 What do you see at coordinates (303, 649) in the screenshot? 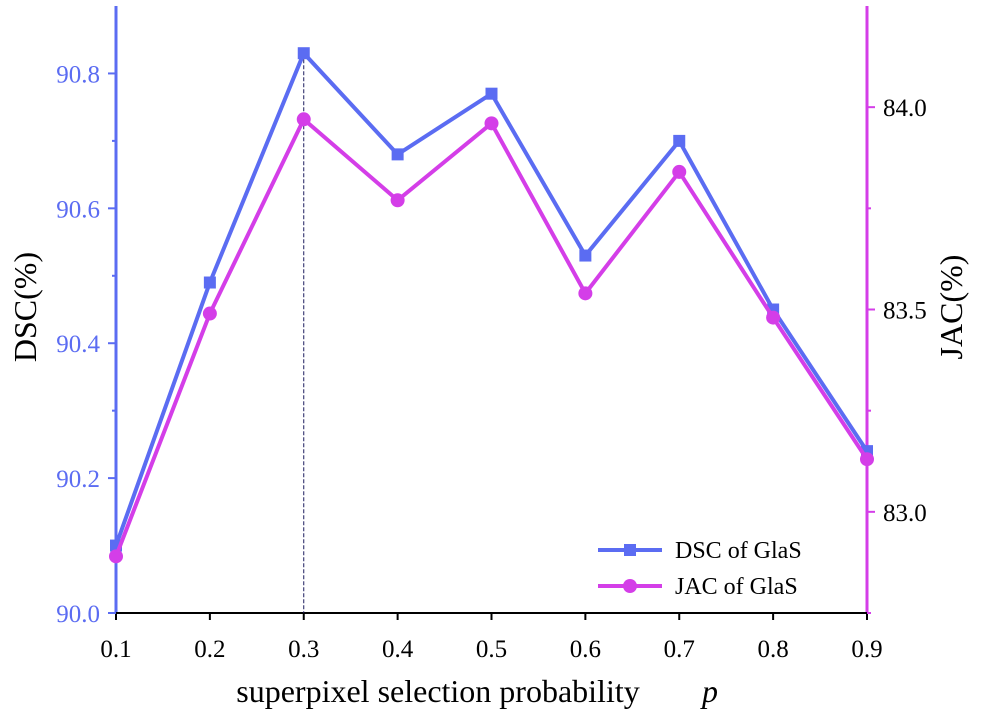
I see `x-tick-label: 0.3` at bounding box center [303, 649].